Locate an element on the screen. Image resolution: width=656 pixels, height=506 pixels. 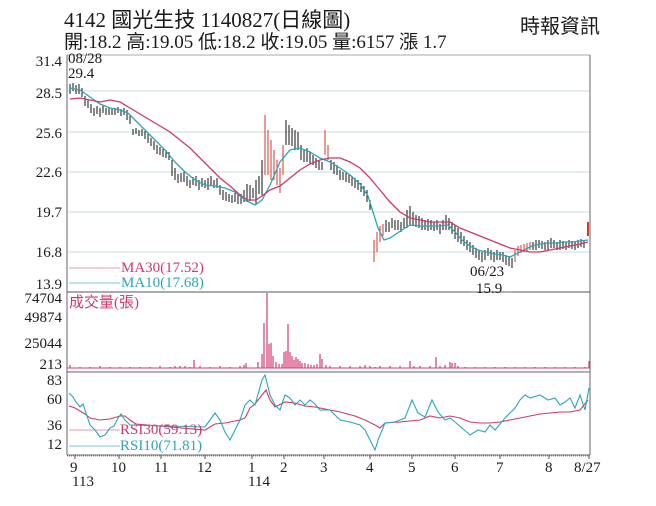
high-annotation-date: 08/28 is located at coordinates (85, 59).